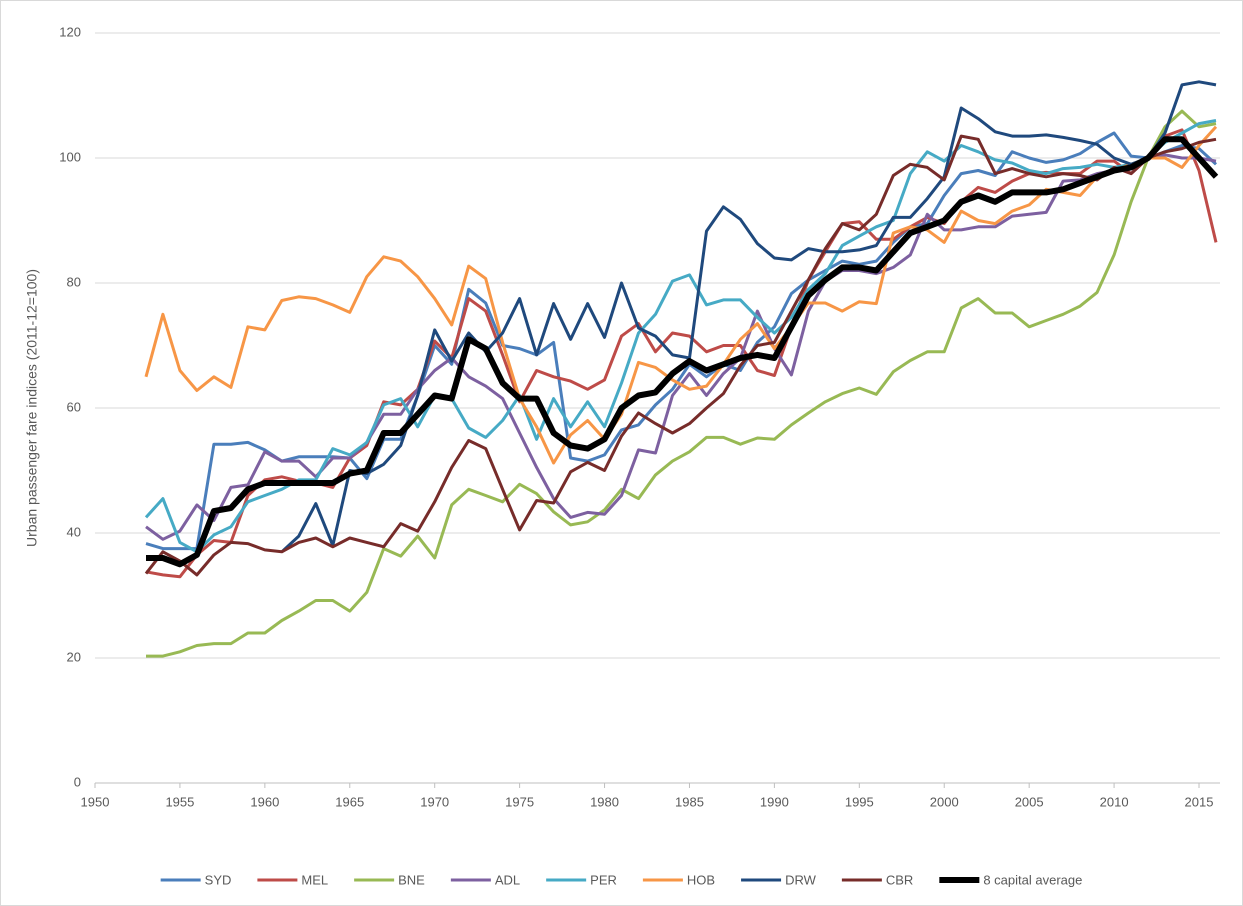 The height and width of the screenshot is (906, 1243). Describe the element at coordinates (95, 801) in the screenshot. I see `x-tick-label: 1950` at that location.